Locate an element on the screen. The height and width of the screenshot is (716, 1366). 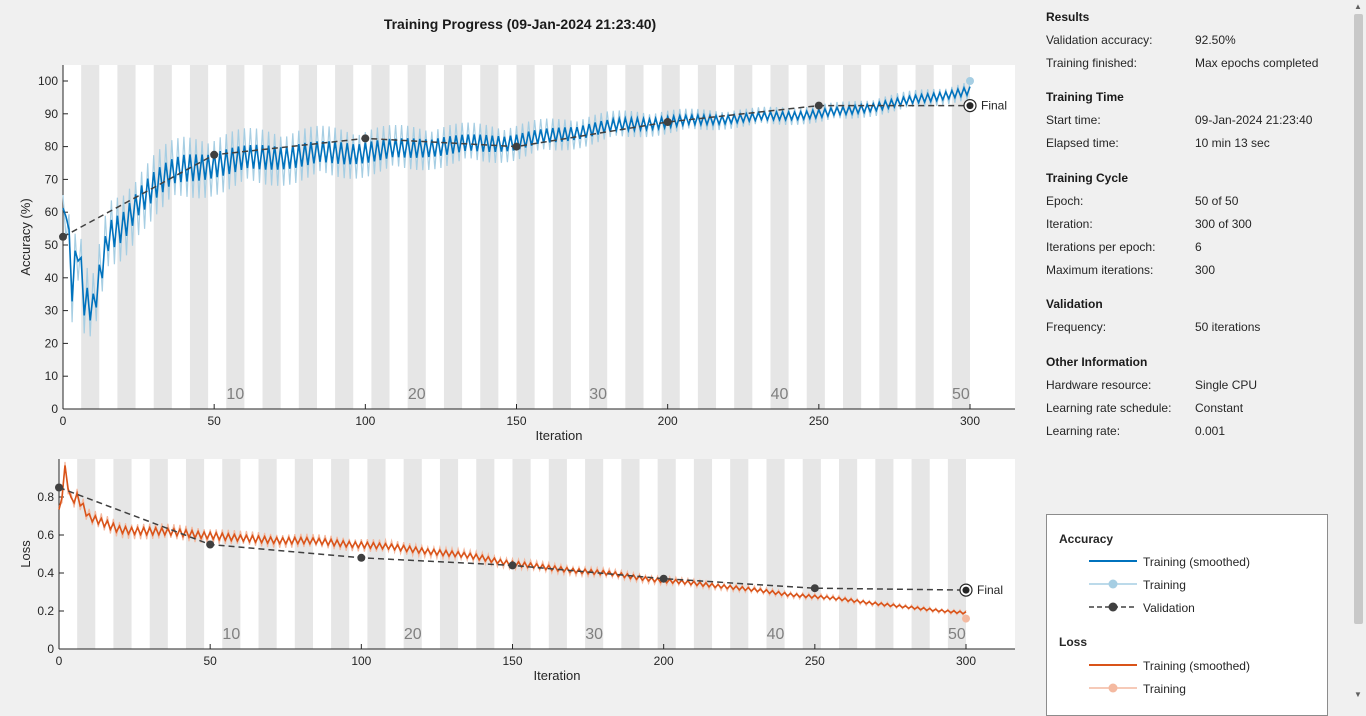
validation-accuracy-value: 92.50% is located at coordinates (1215, 40).